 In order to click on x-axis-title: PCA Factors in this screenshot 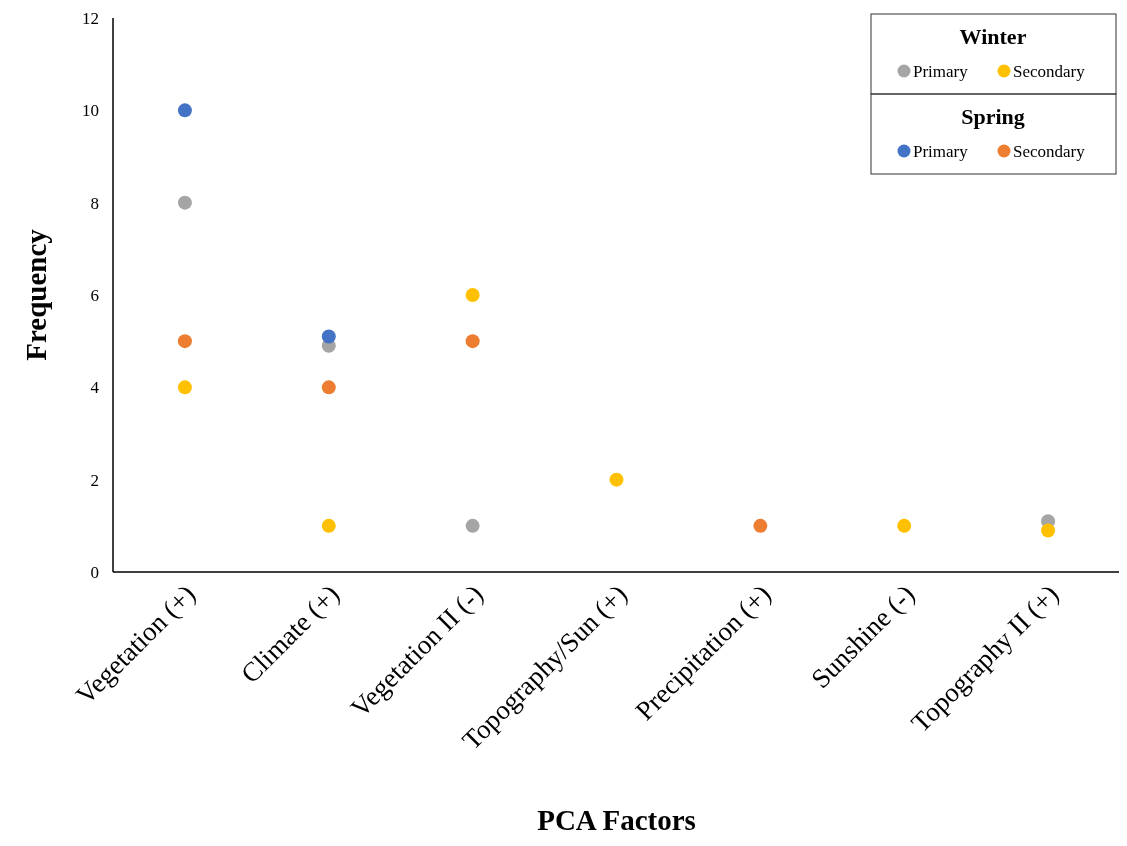, I will do `click(616, 820)`.